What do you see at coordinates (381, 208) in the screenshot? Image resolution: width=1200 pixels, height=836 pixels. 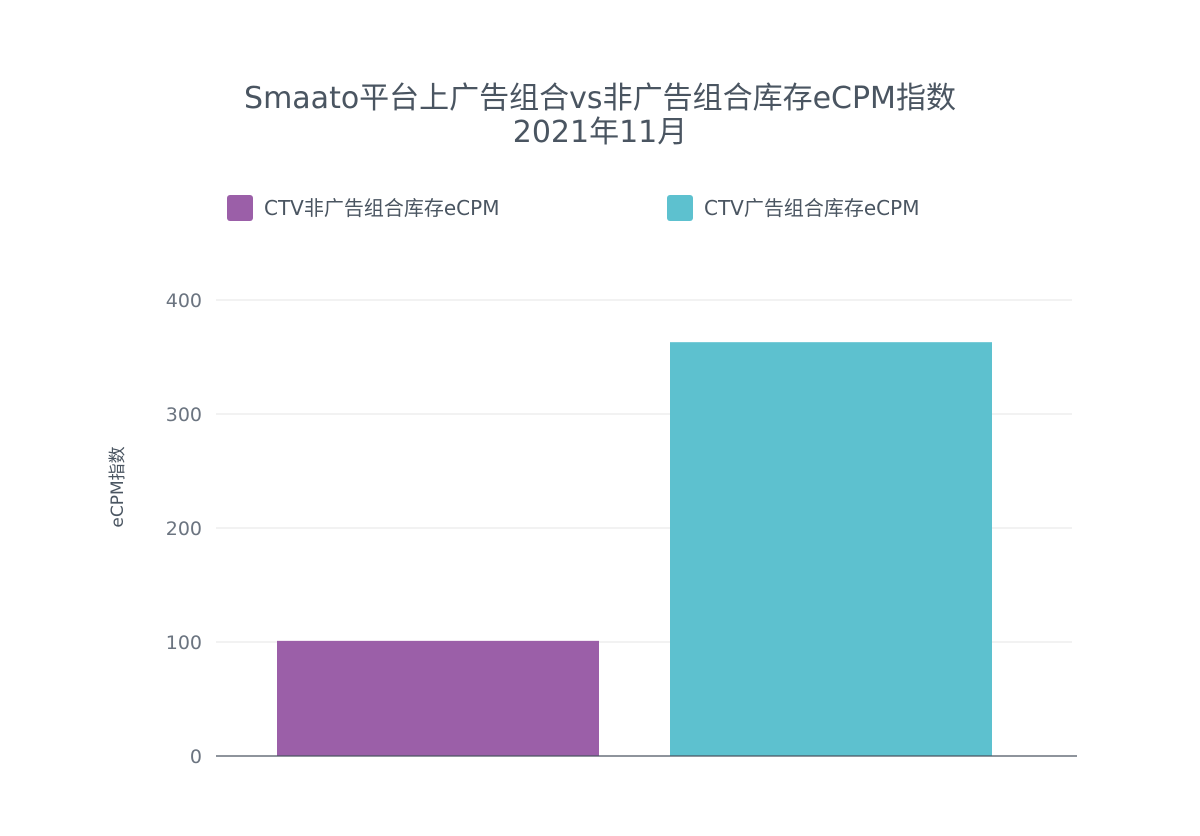 I see `legend-label-1: CTV非广告组合库存eCPM` at bounding box center [381, 208].